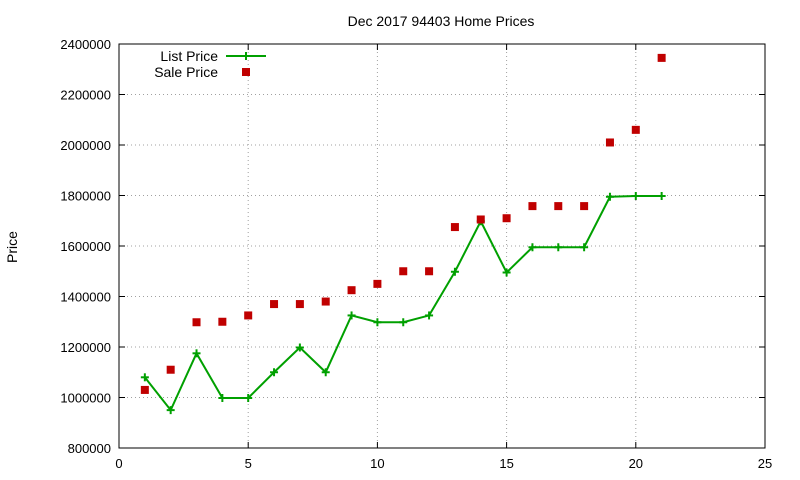  What do you see at coordinates (85, 297) in the screenshot?
I see `y-tick-label: 1400000` at bounding box center [85, 297].